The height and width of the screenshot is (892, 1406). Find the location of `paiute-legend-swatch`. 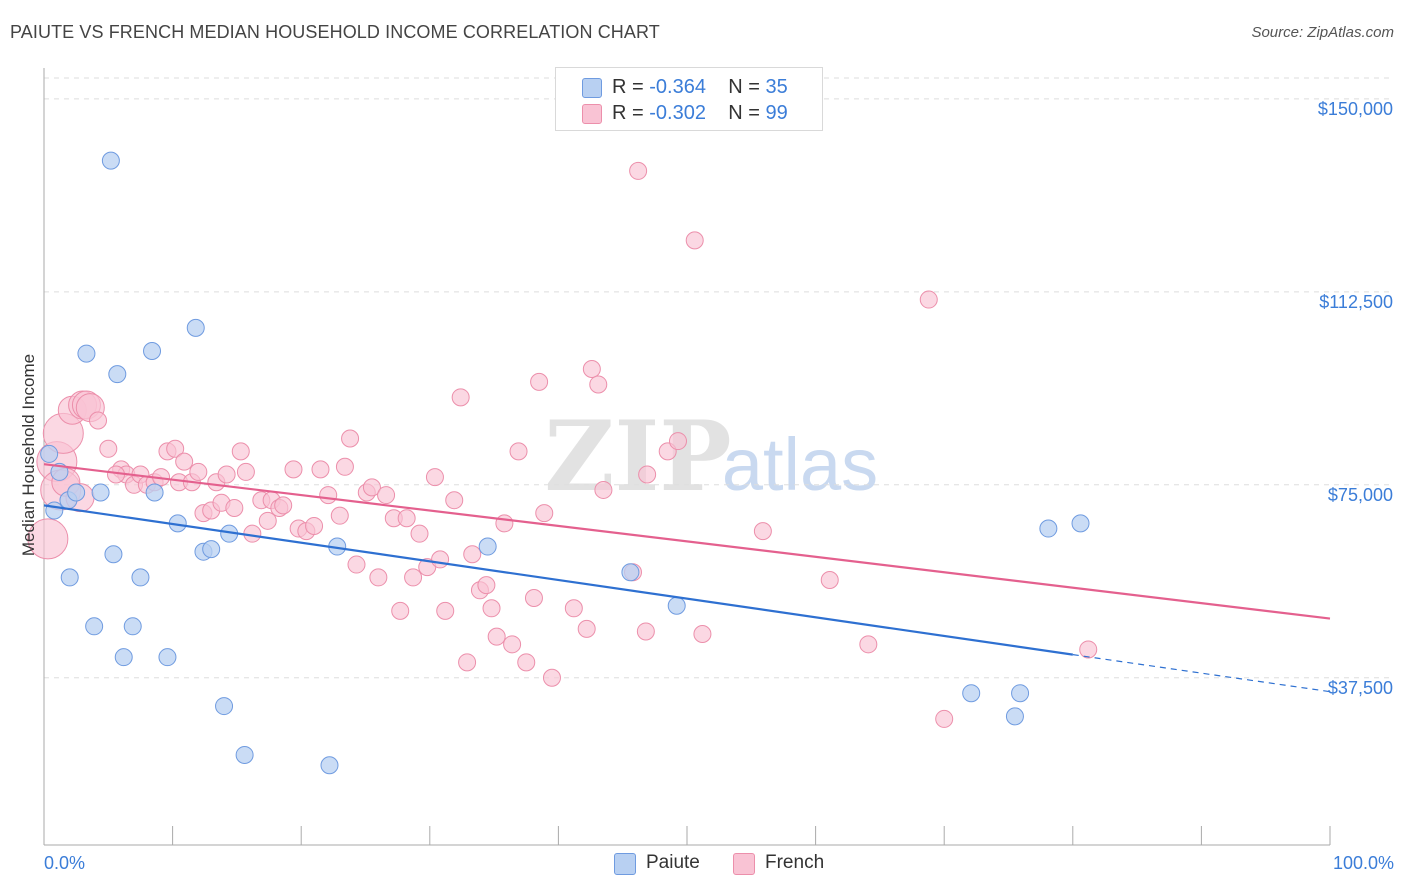

paiute-legend-swatch is located at coordinates (625, 864).